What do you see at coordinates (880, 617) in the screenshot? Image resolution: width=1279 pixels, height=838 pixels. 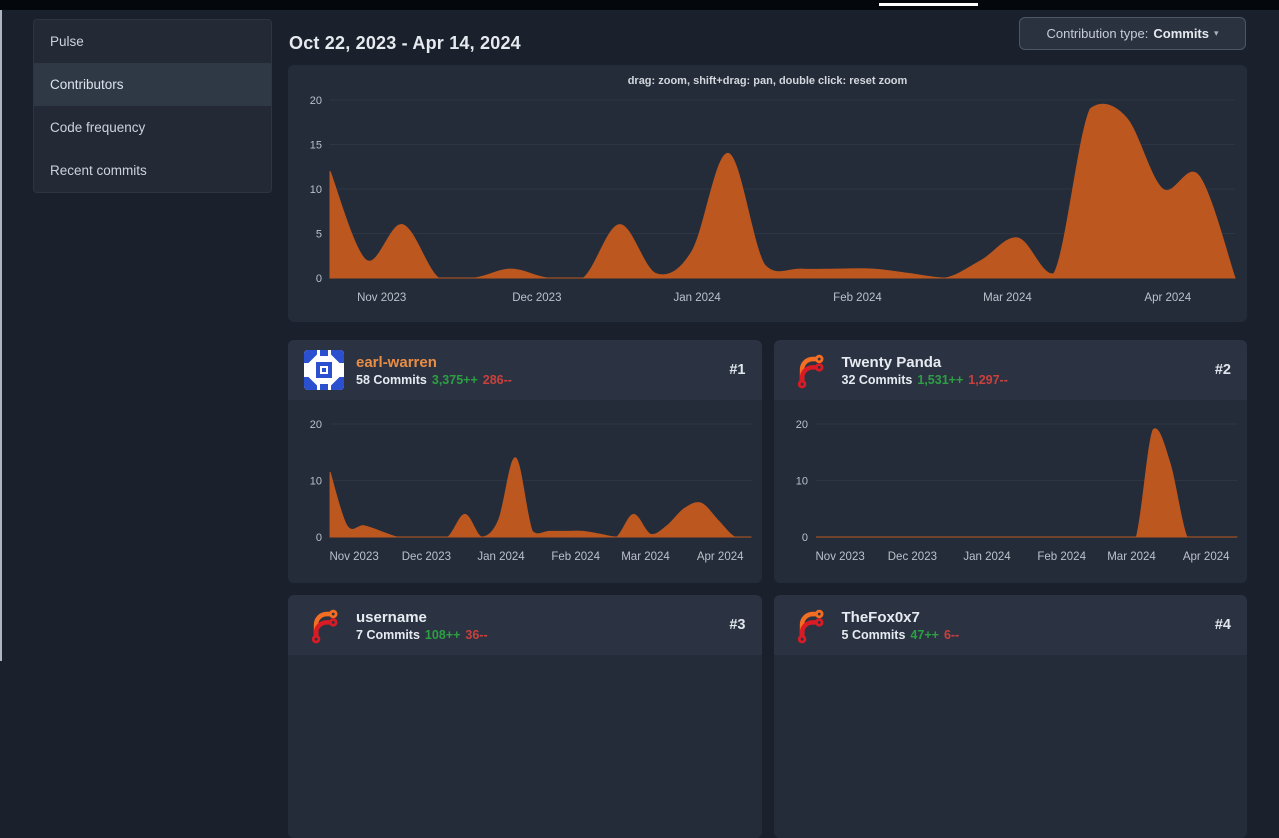 I see `contributor-name: TheFox0x7` at bounding box center [880, 617].